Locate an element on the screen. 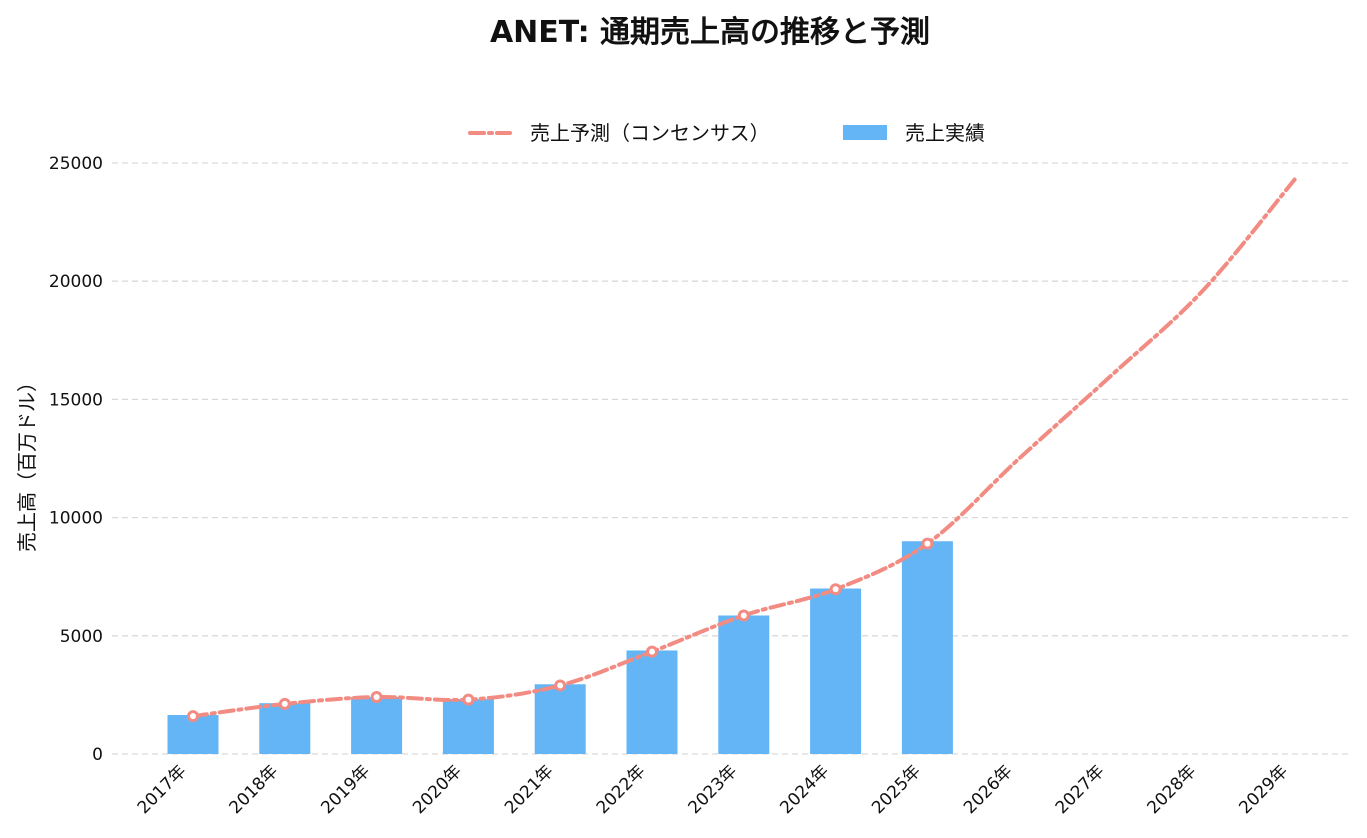 This screenshot has height=838, width=1367. legend: 売上予測（コンセンサス） 売上実績 is located at coordinates (726, 133).